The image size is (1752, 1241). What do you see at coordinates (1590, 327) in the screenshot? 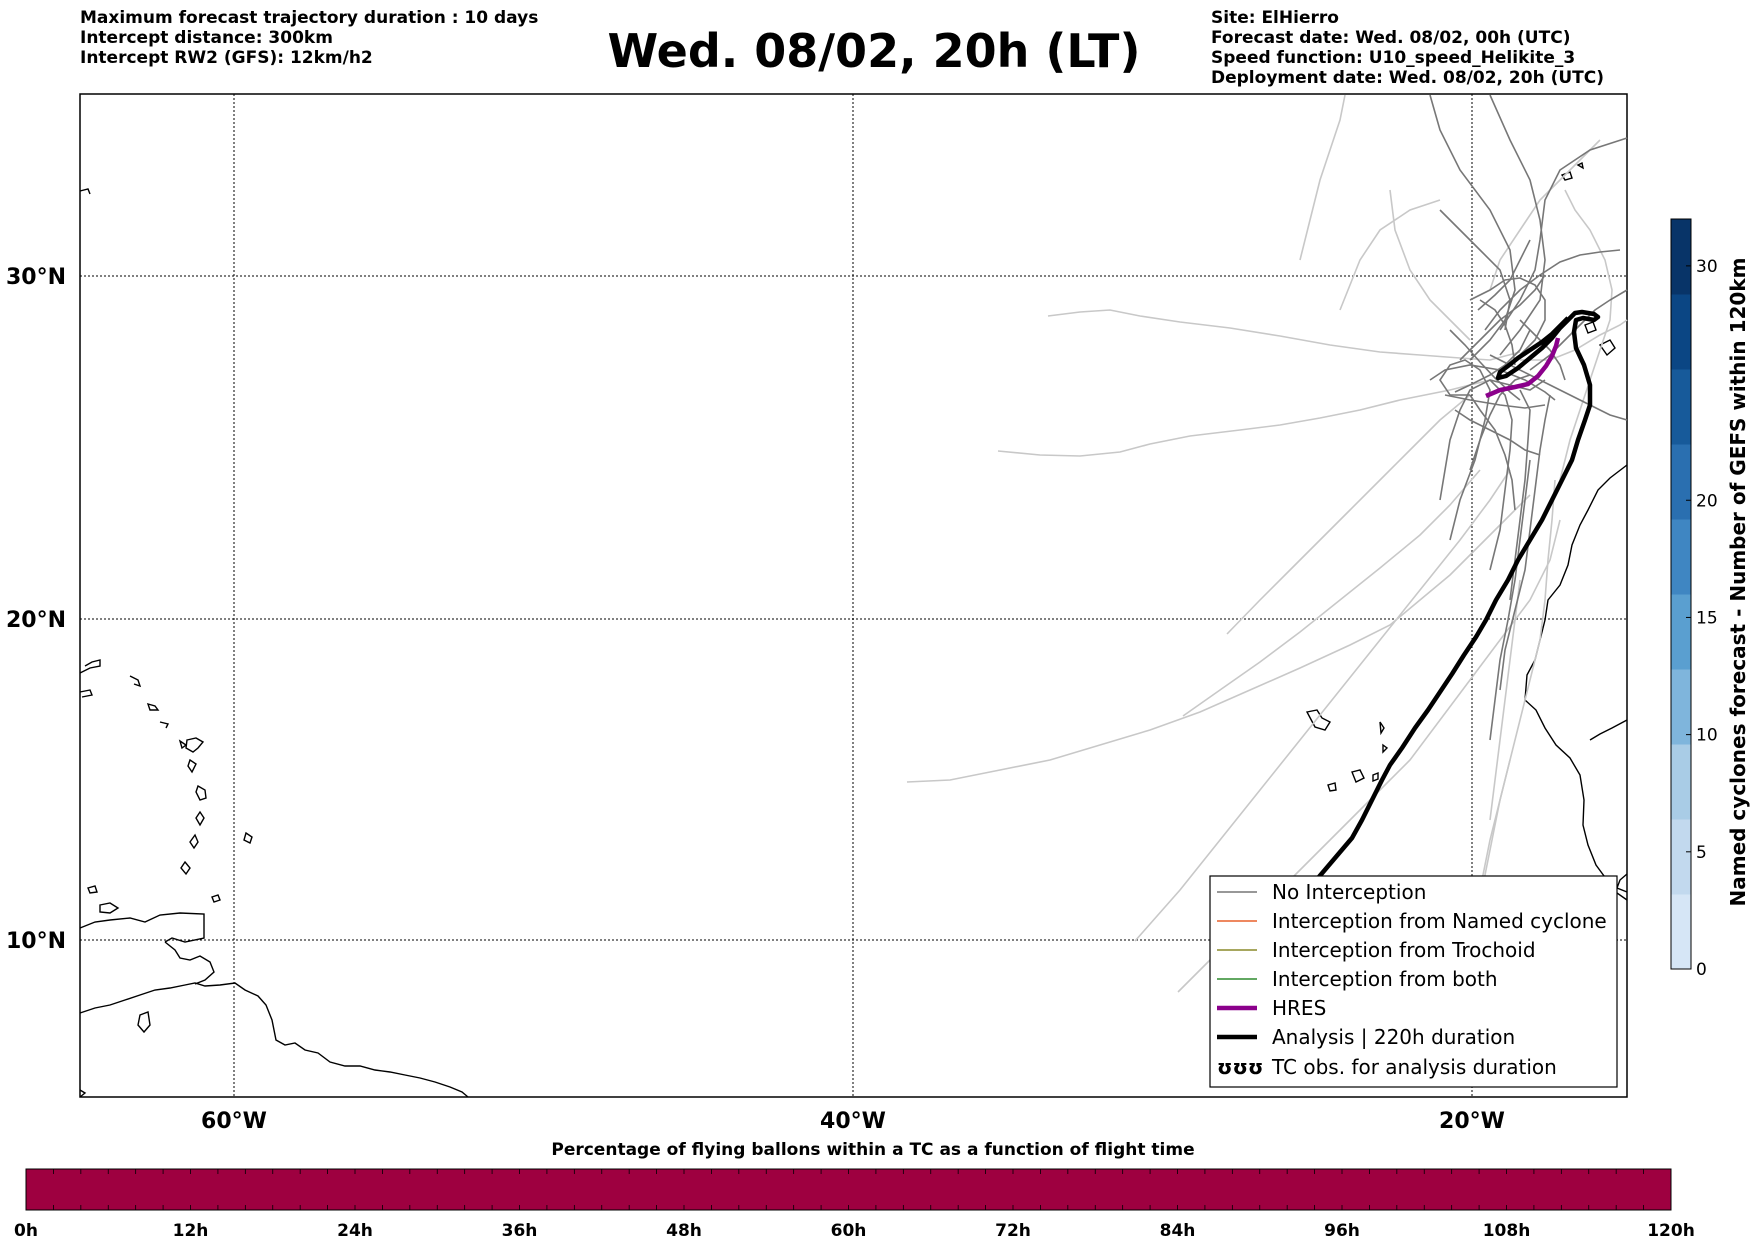
I see `canary-gran-canaria` at bounding box center [1590, 327].